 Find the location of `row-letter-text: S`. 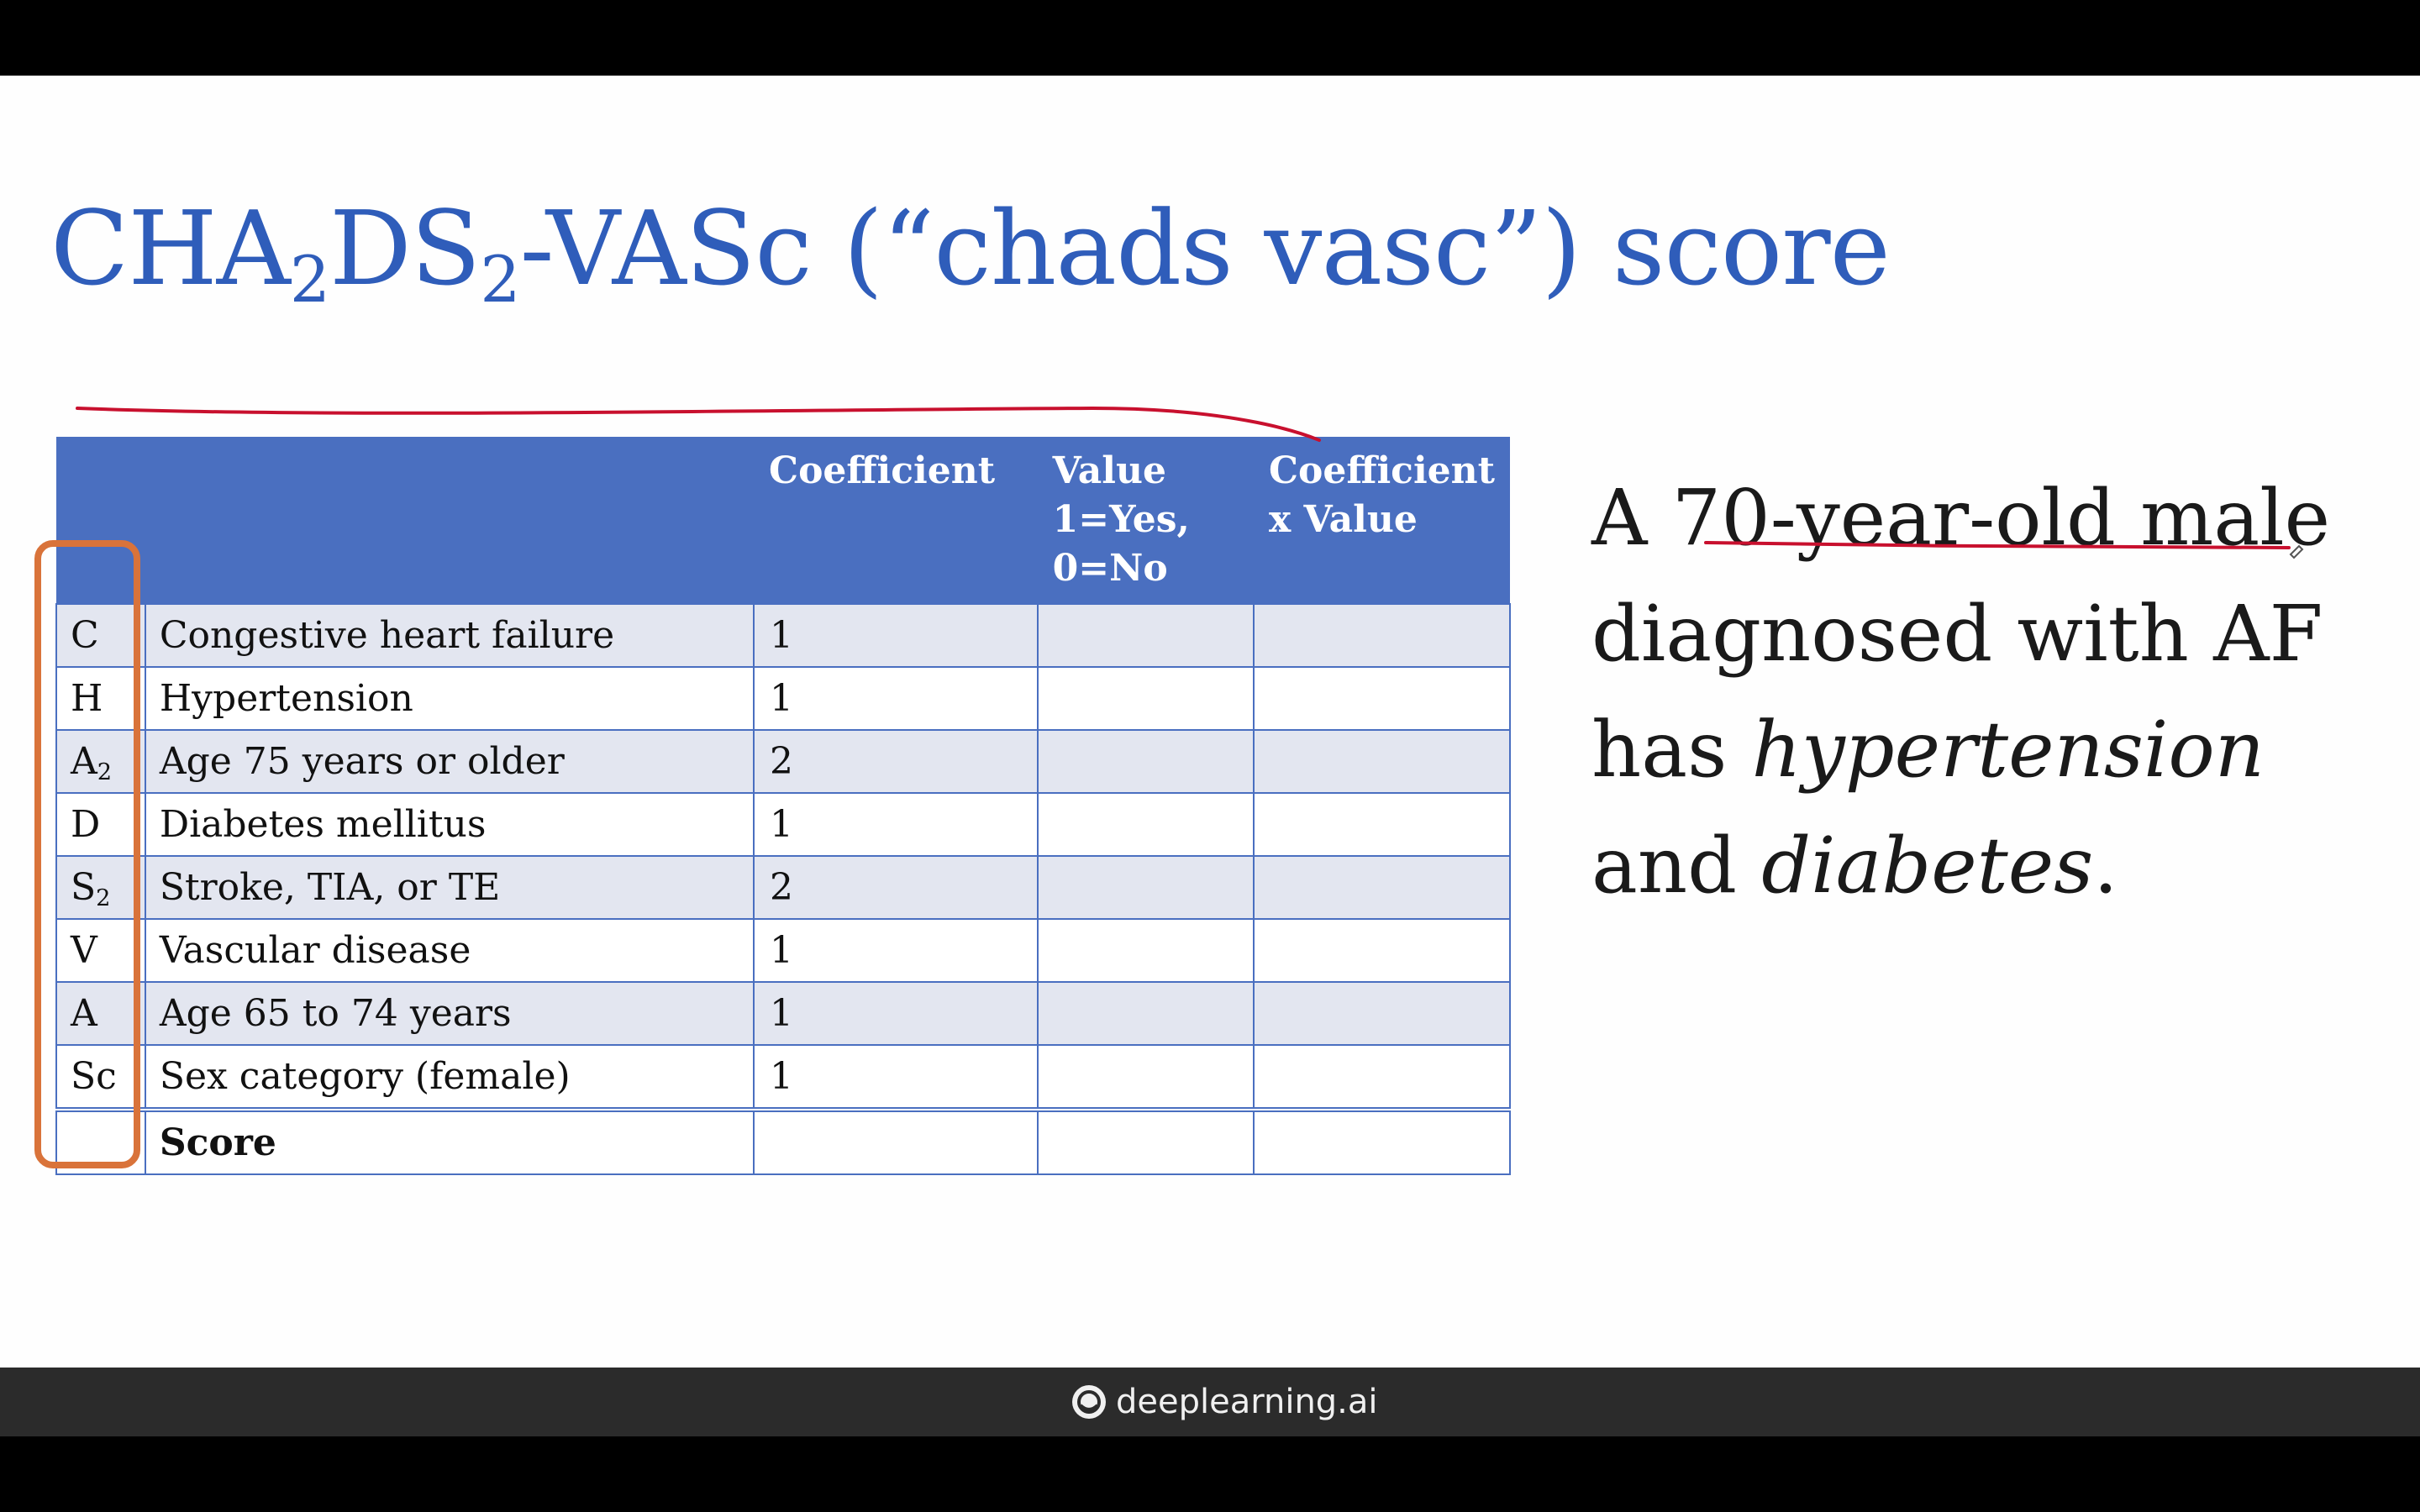

row-letter-text: S is located at coordinates (84, 887).